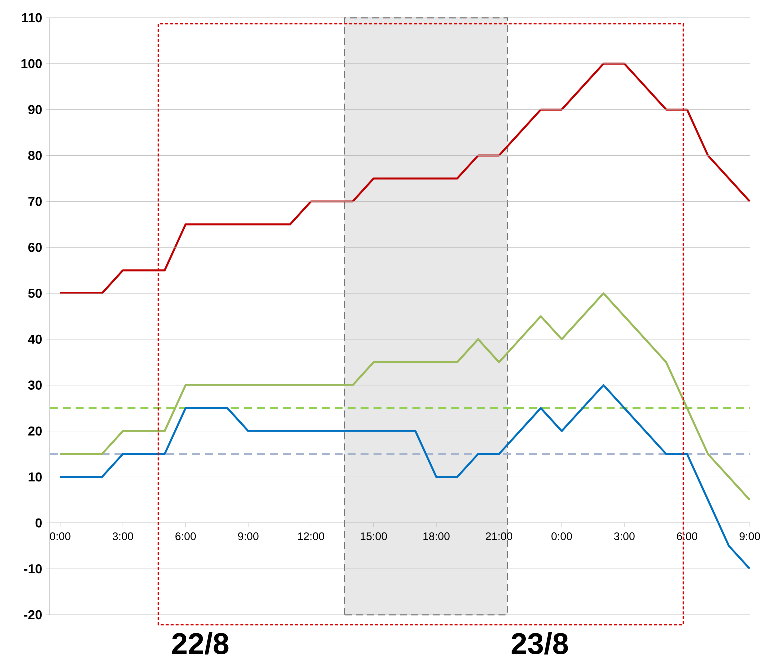 This screenshot has height=663, width=784. I want to click on y-tick-label: 10, so click(35, 477).